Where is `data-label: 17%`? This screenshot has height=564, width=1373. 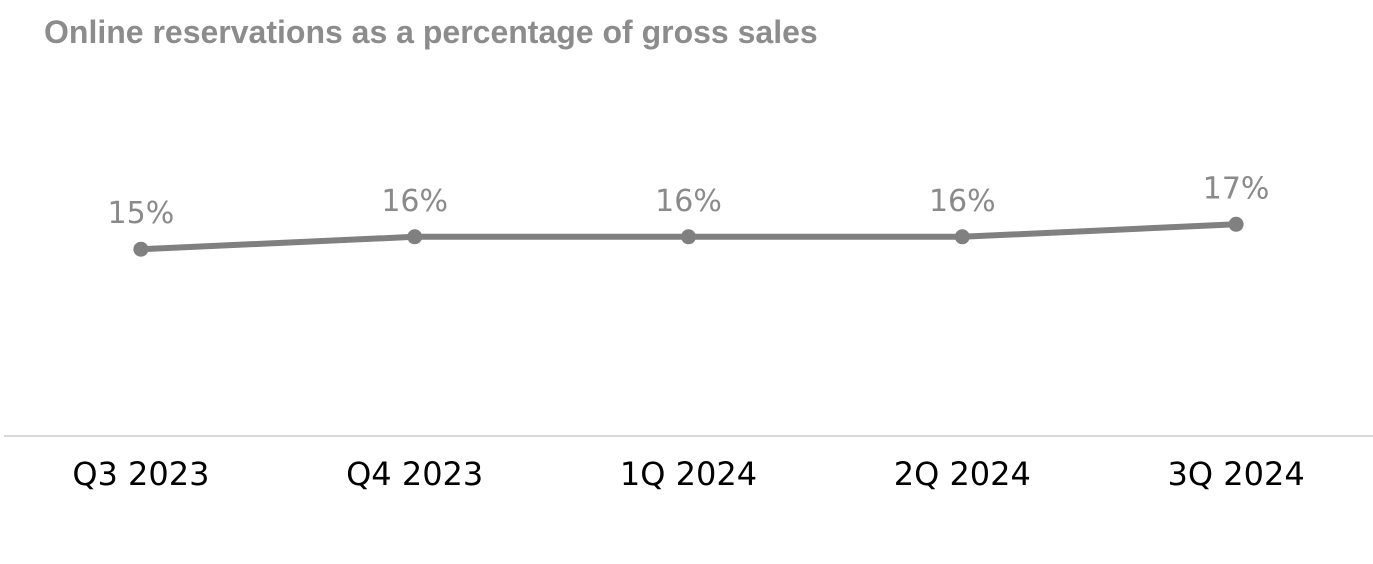 data-label: 17% is located at coordinates (1236, 188).